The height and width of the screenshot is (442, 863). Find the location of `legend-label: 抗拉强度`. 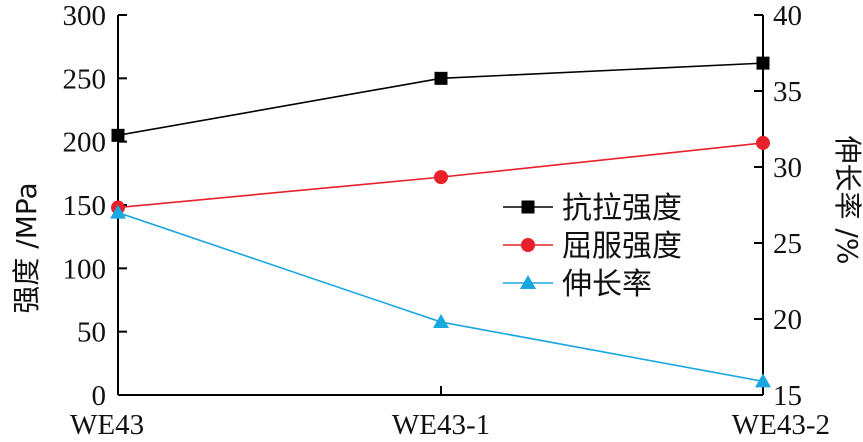

legend-label: 抗拉强度 is located at coordinates (622, 208).